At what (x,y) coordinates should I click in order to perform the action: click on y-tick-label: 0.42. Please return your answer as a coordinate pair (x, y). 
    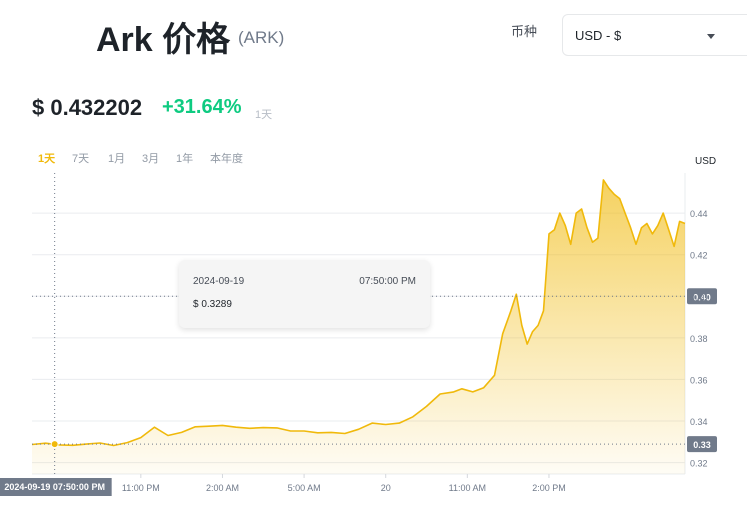
    Looking at the image, I should click on (699, 256).